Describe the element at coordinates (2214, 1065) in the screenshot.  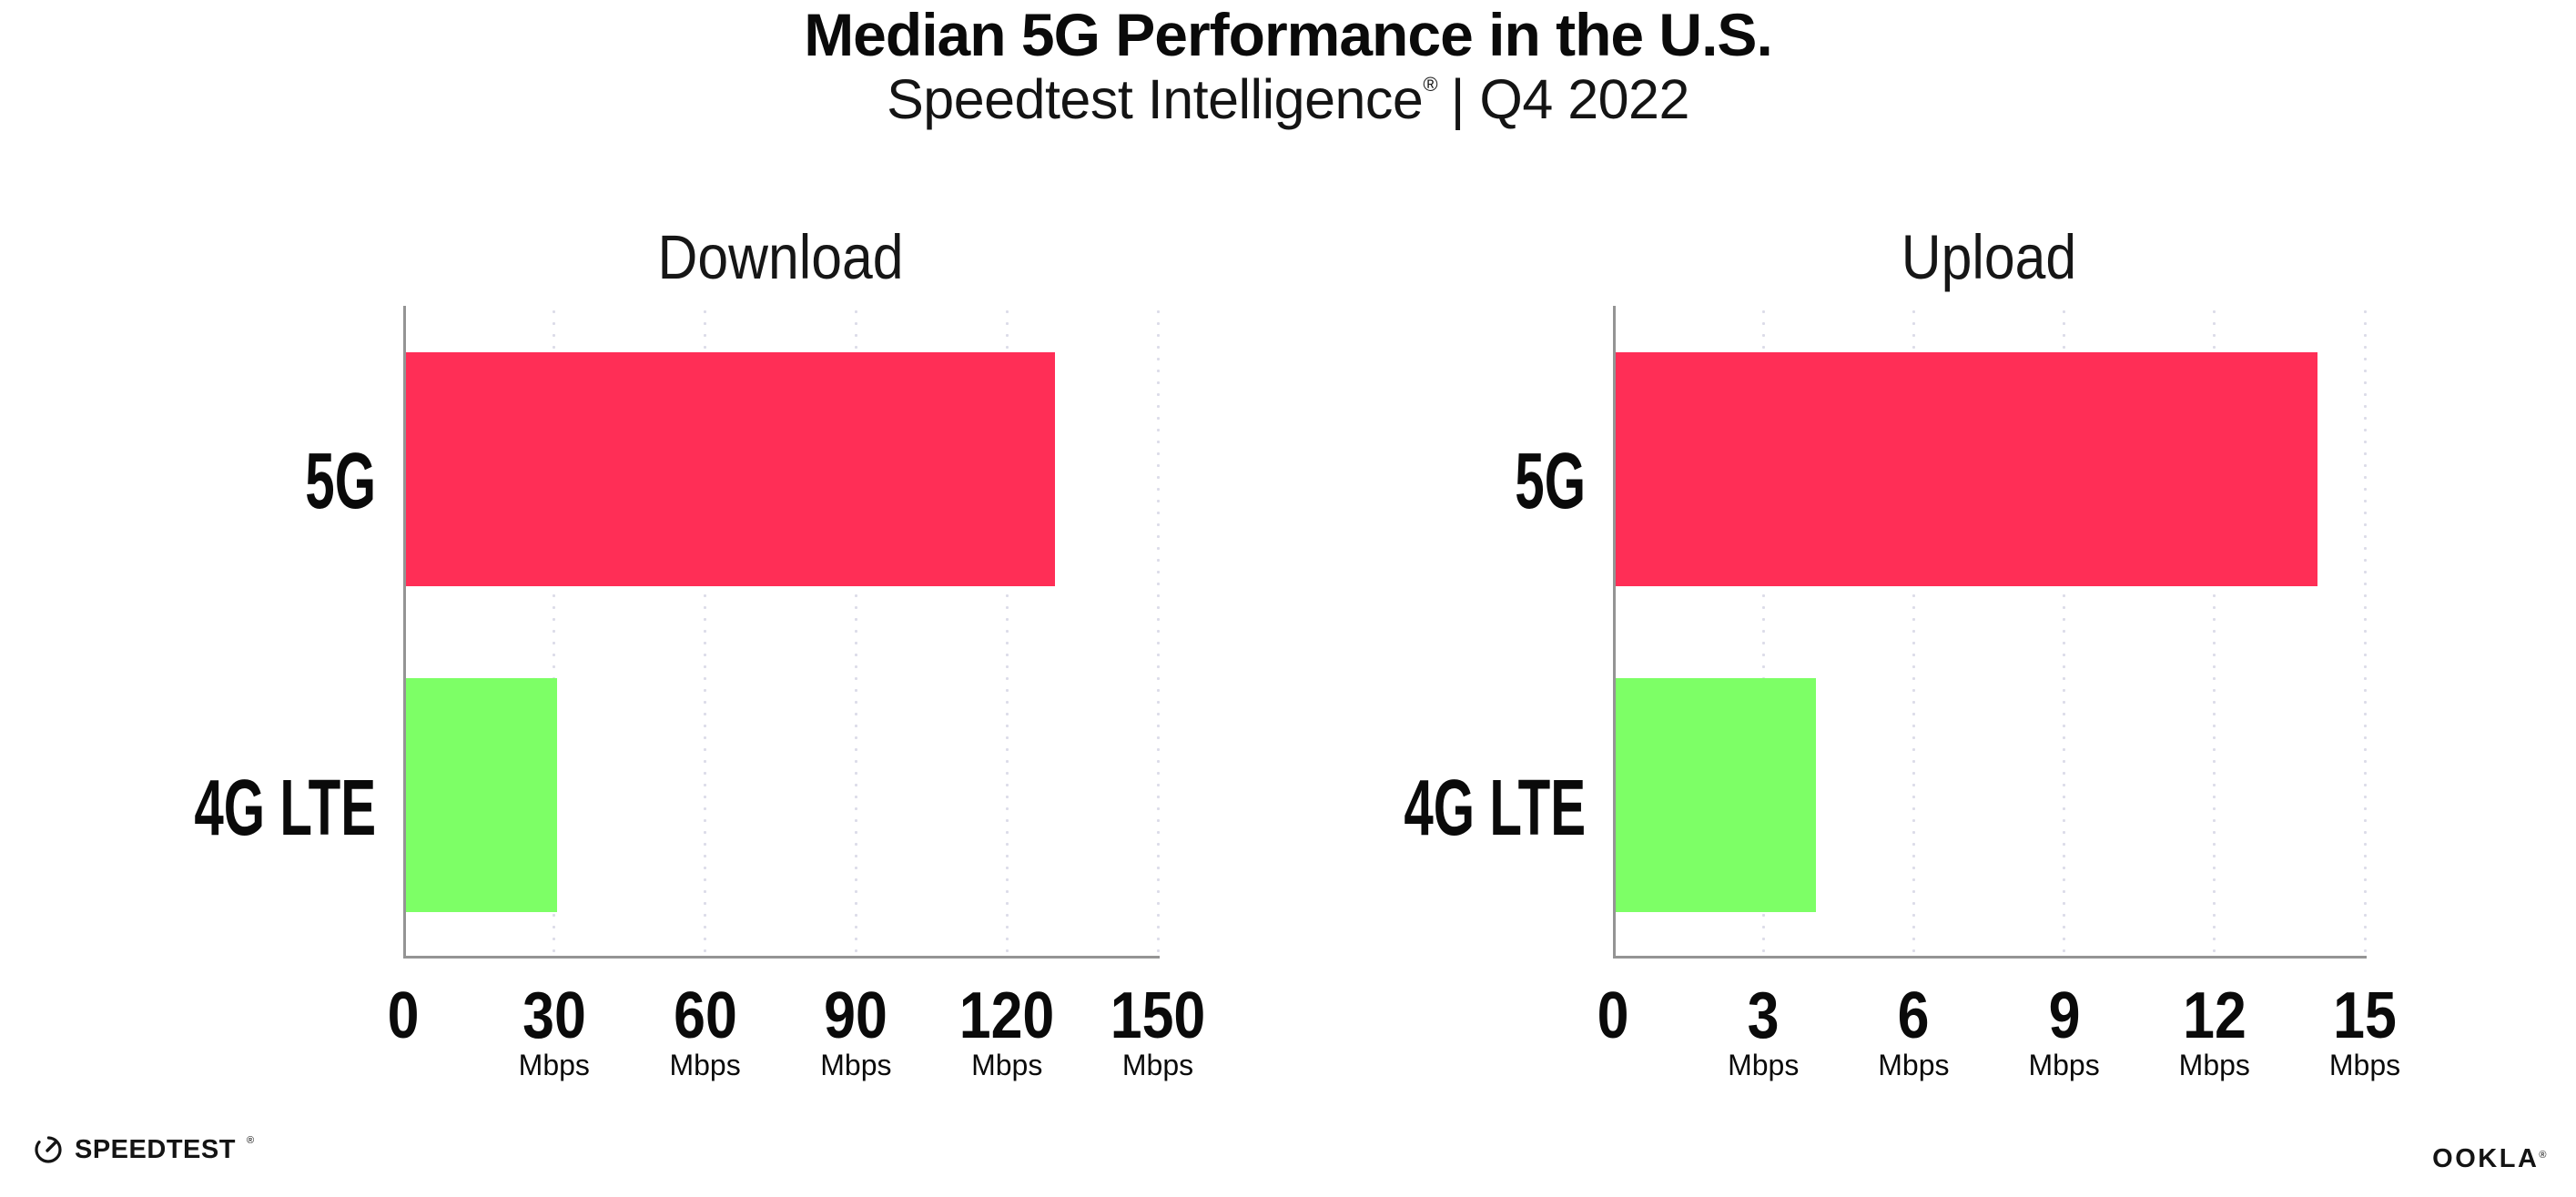
I see `tick-unit-12-upload: Mbps` at that location.